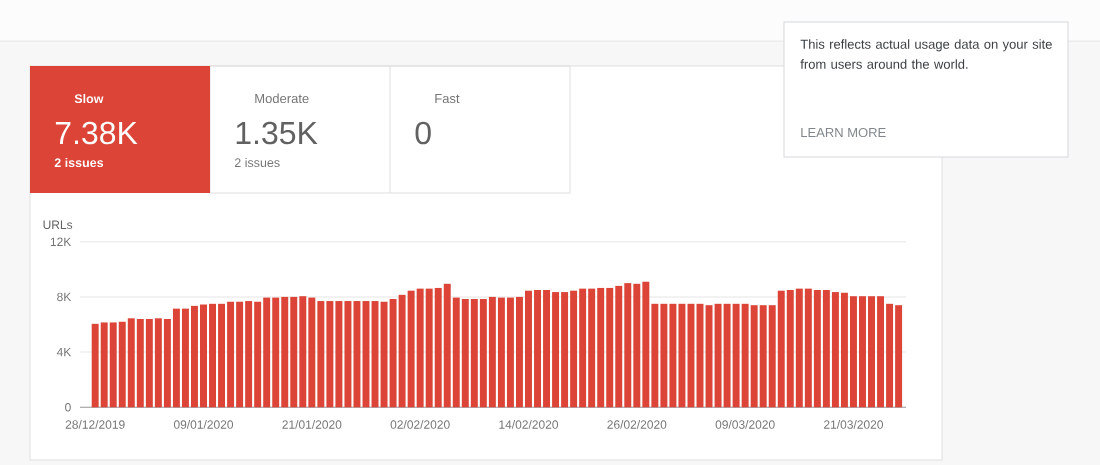 Image resolution: width=1100 pixels, height=465 pixels. What do you see at coordinates (61, 241) in the screenshot?
I see `y-tick-label: 12K` at bounding box center [61, 241].